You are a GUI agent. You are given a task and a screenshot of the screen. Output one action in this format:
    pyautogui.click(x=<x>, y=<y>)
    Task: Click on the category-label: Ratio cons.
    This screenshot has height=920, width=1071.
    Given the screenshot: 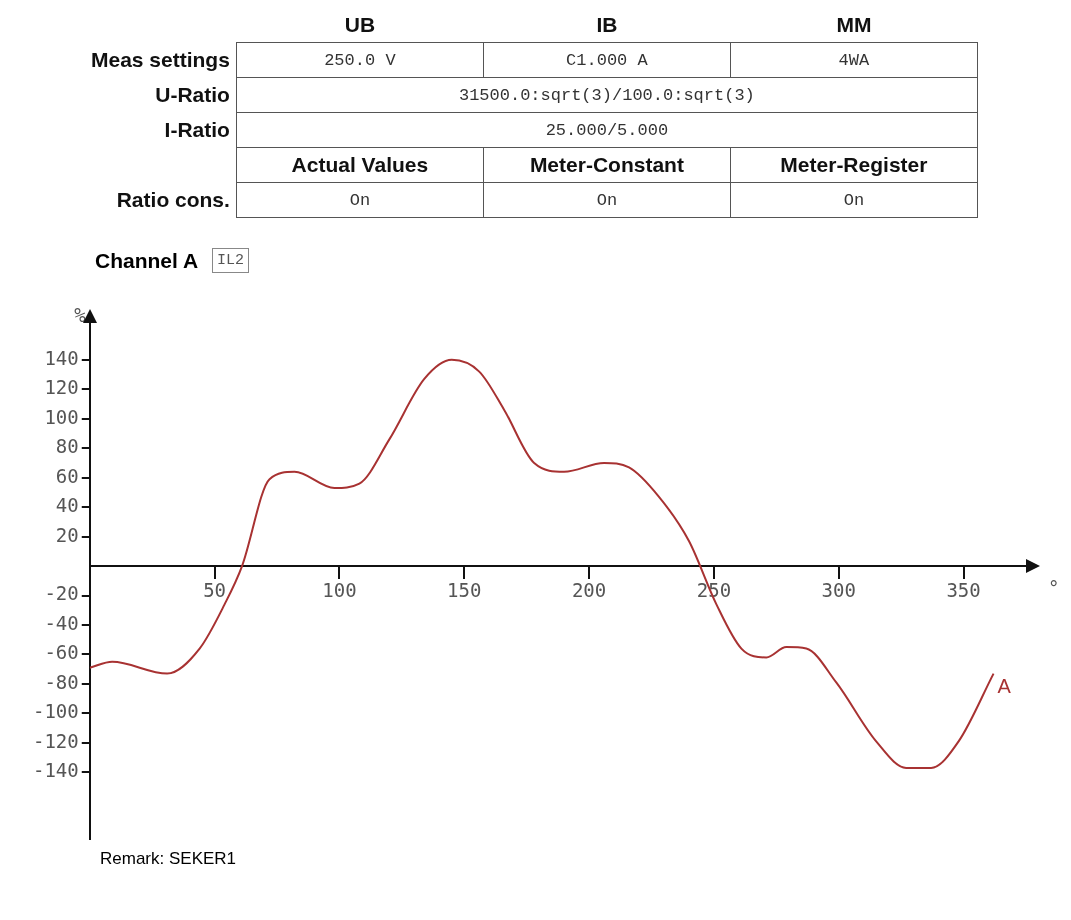 What is the action you would take?
    pyautogui.click(x=173, y=199)
    